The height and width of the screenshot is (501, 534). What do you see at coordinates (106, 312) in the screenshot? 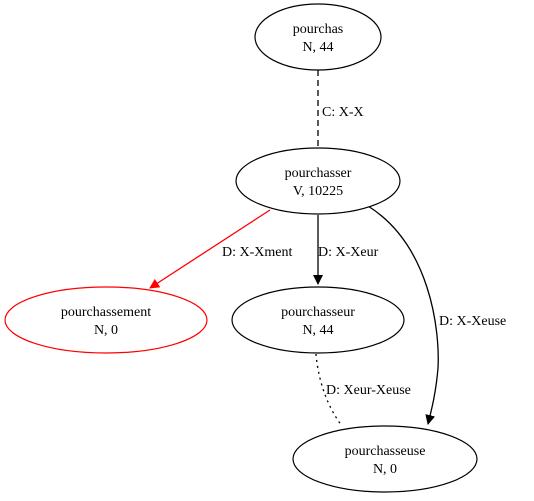
I see `node-word: pourchassement` at bounding box center [106, 312].